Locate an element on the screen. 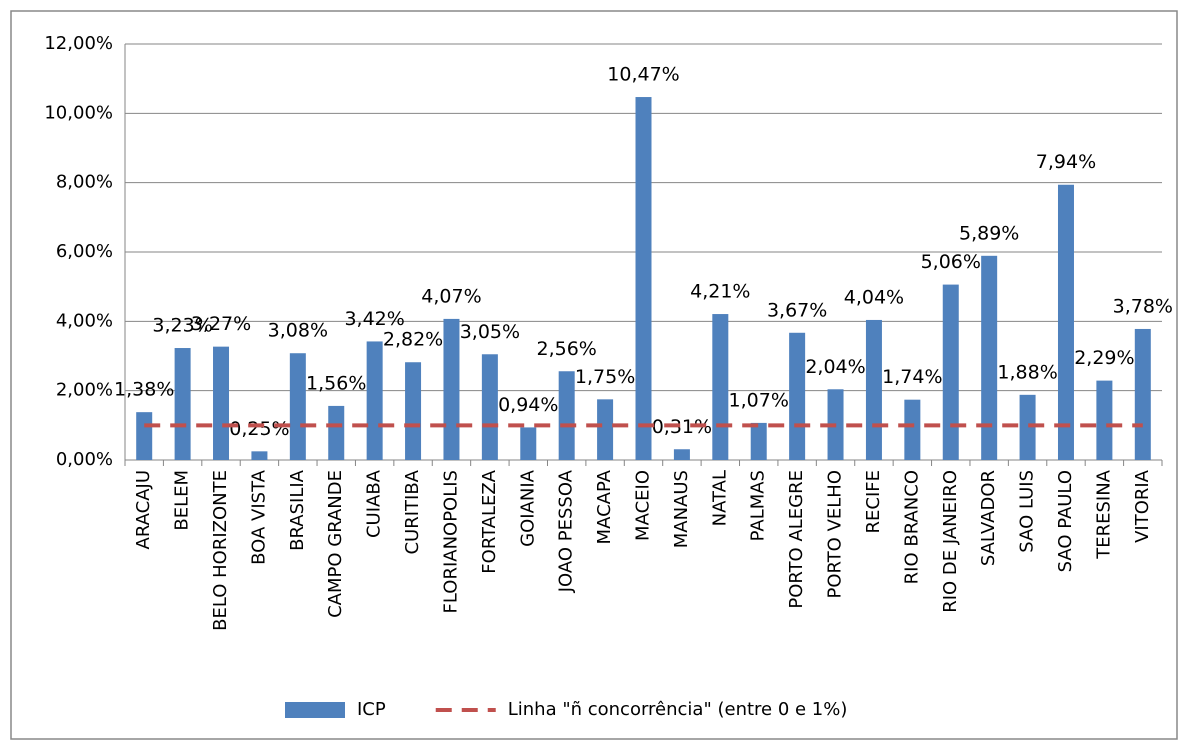 The width and height of the screenshot is (1178, 740). x-tick-label: CURITIBA is located at coordinates (412, 511).